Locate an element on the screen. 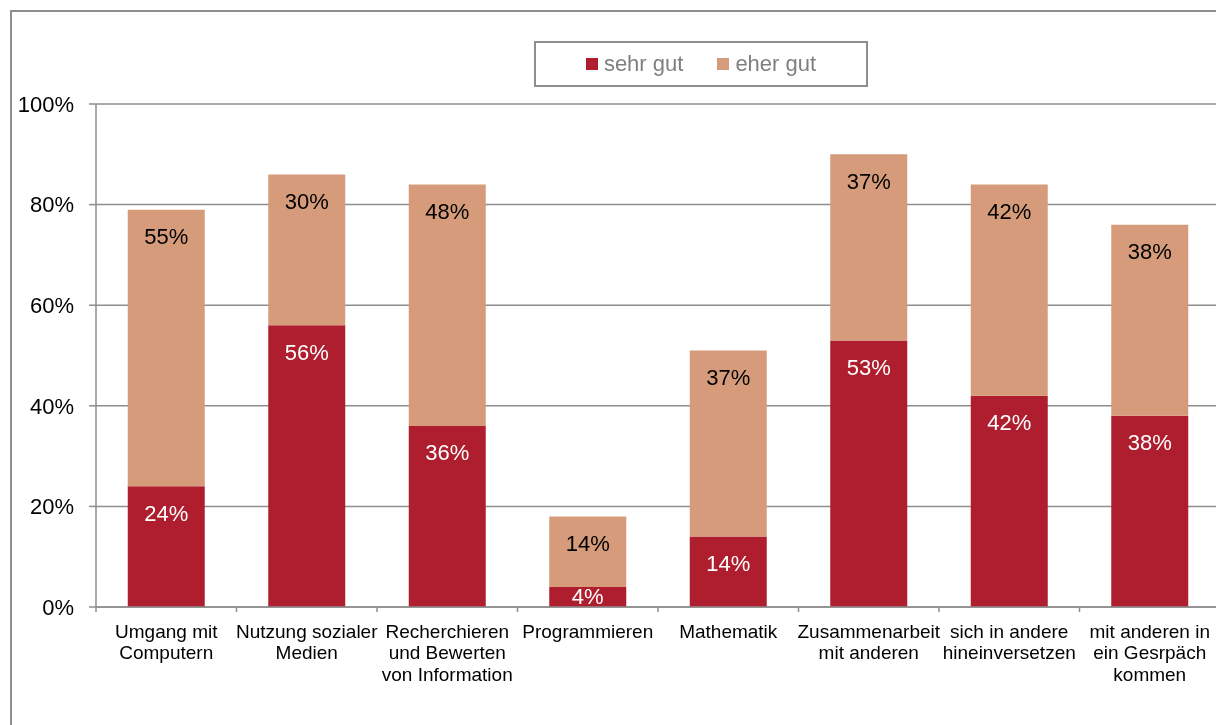 This screenshot has height=725, width=1216. data-label: 36% is located at coordinates (447, 453).